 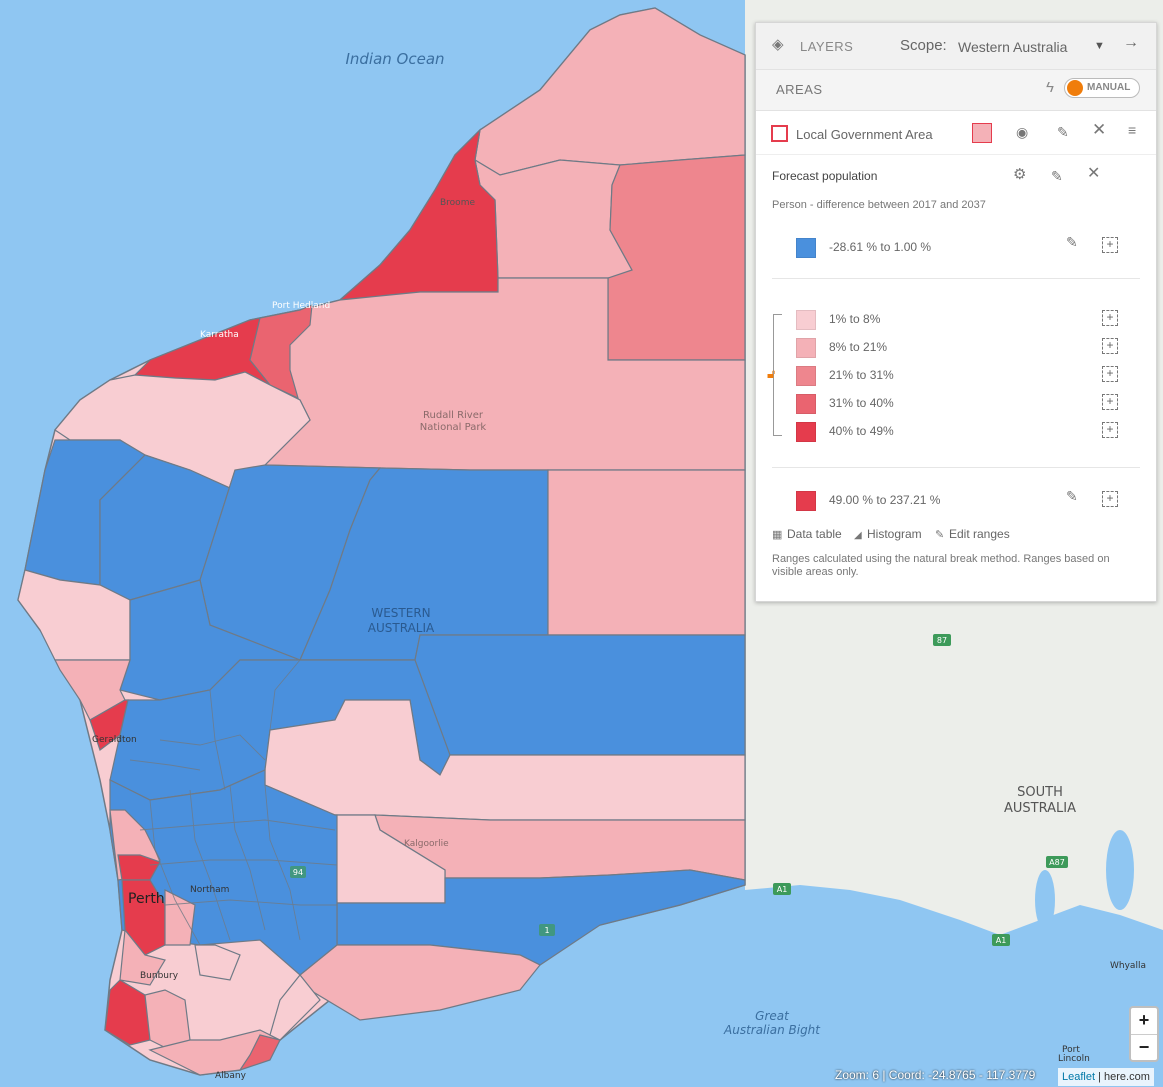 I want to click on lock-icon: 🔓︎, so click(x=771, y=373).